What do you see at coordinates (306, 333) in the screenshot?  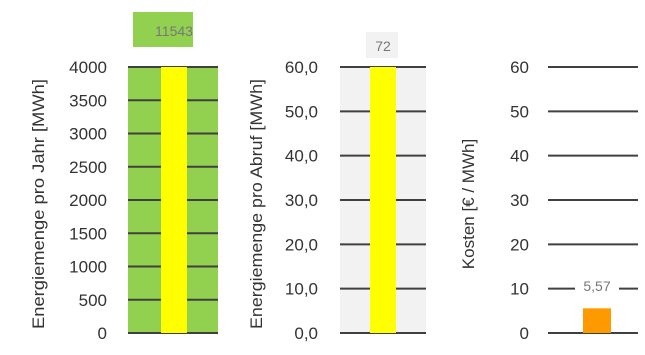 I see `y-tick-label: 0,0` at bounding box center [306, 333].